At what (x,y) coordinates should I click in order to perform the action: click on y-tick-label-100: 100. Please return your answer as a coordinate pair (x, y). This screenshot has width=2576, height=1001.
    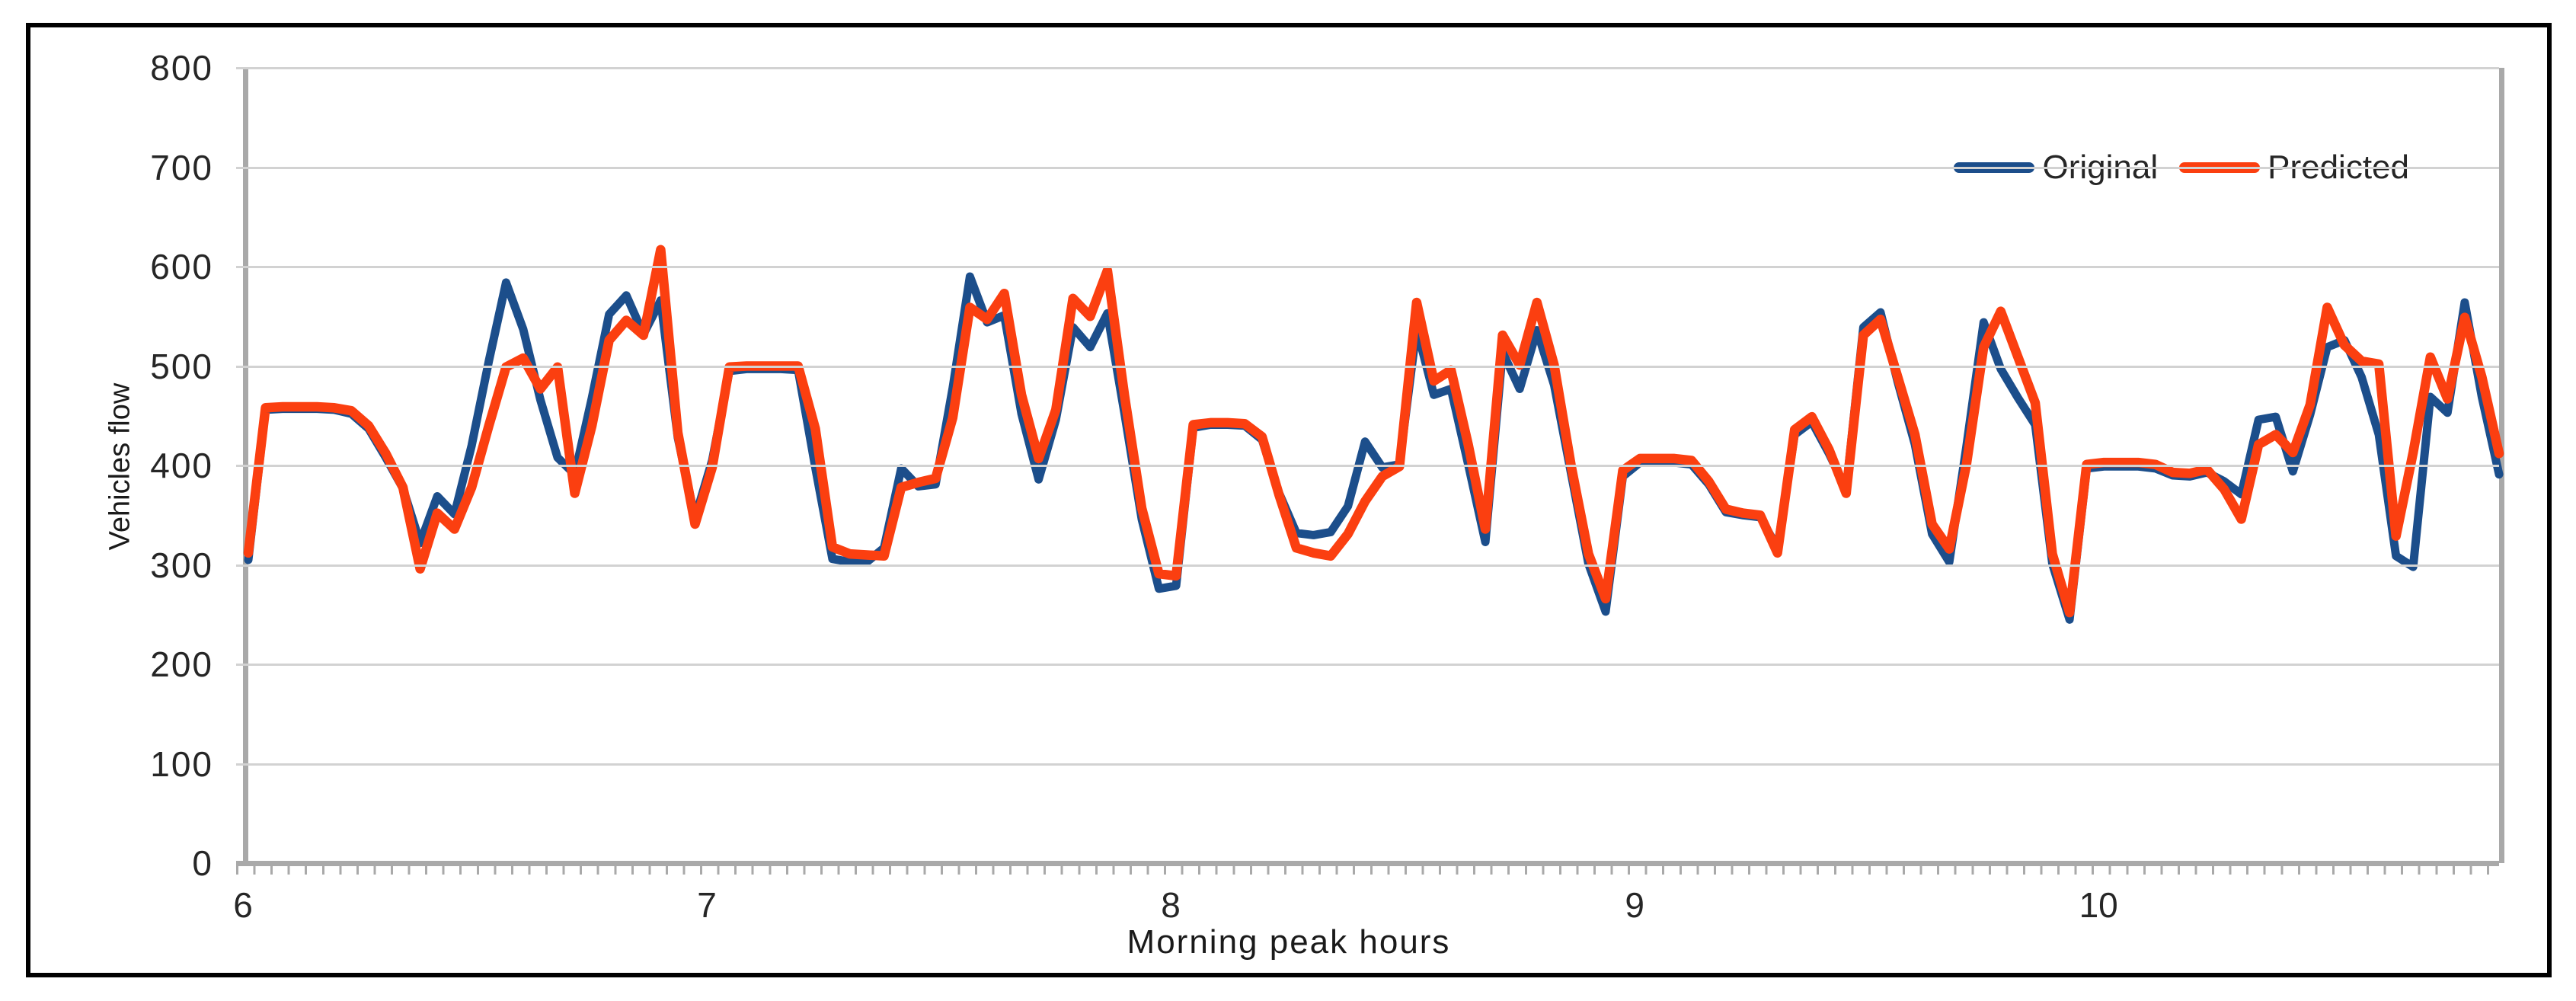
    Looking at the image, I should click on (181, 764).